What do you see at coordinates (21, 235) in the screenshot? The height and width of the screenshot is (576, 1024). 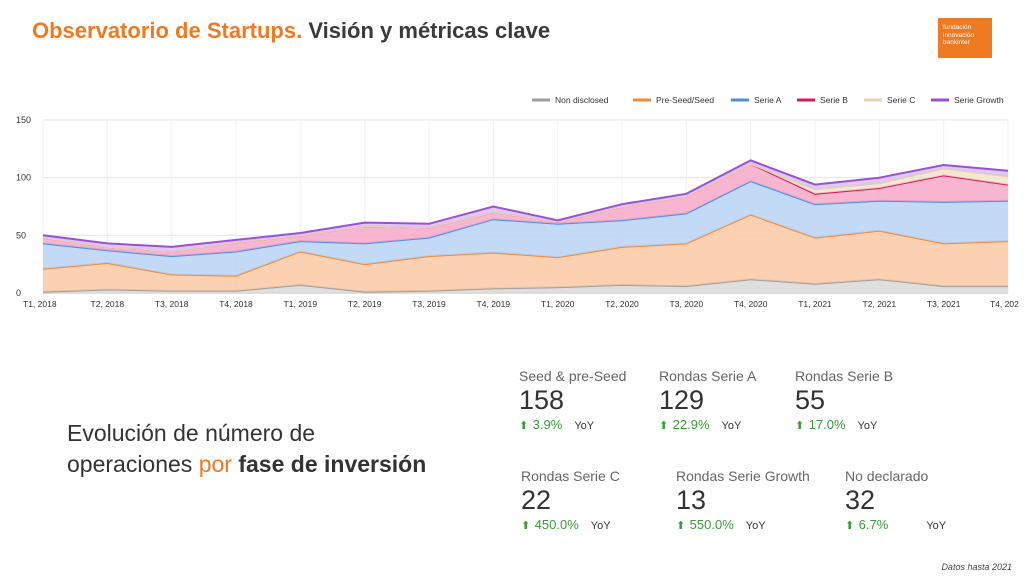 I see `y-tick-label: 50` at bounding box center [21, 235].